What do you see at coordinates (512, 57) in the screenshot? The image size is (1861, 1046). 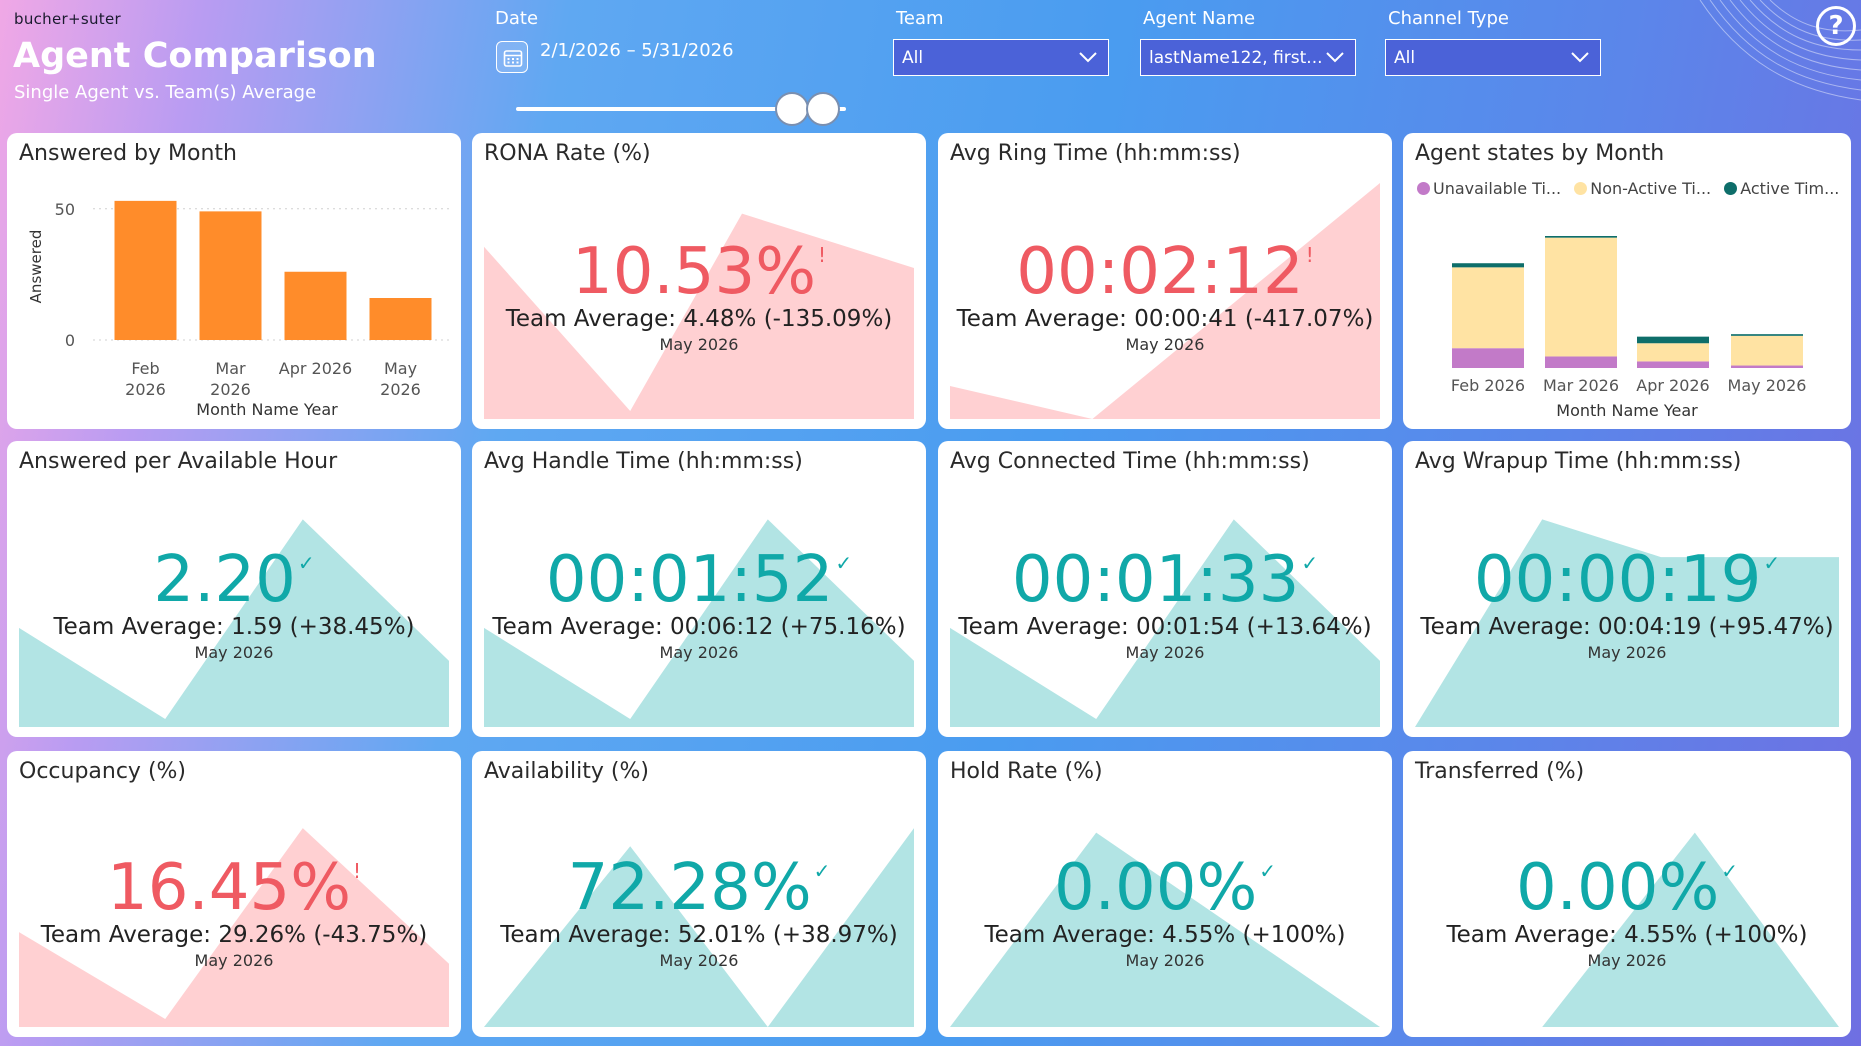 I see `calendar-icon` at bounding box center [512, 57].